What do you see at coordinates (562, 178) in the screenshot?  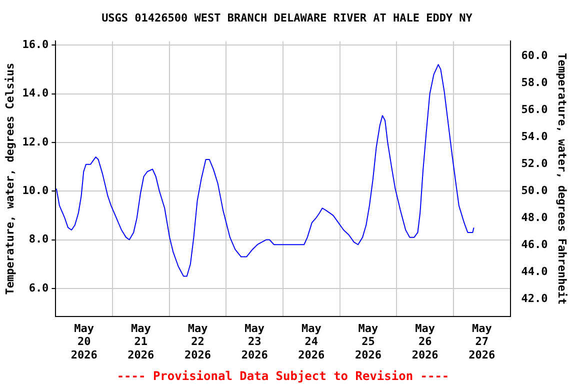 I see `y2-axis-title: Temperature, water, degrees Fahrenheit` at bounding box center [562, 178].